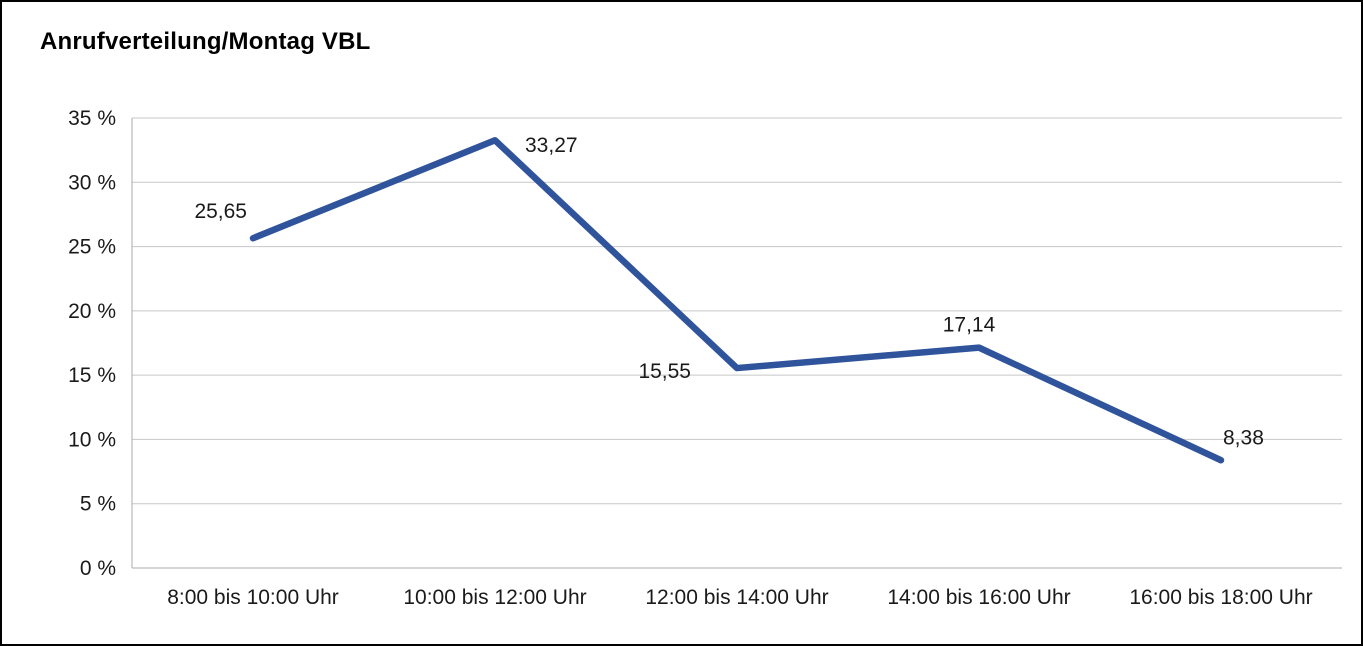 The width and height of the screenshot is (1363, 646). I want to click on y-axis-tick-label: 35 %, so click(92, 118).